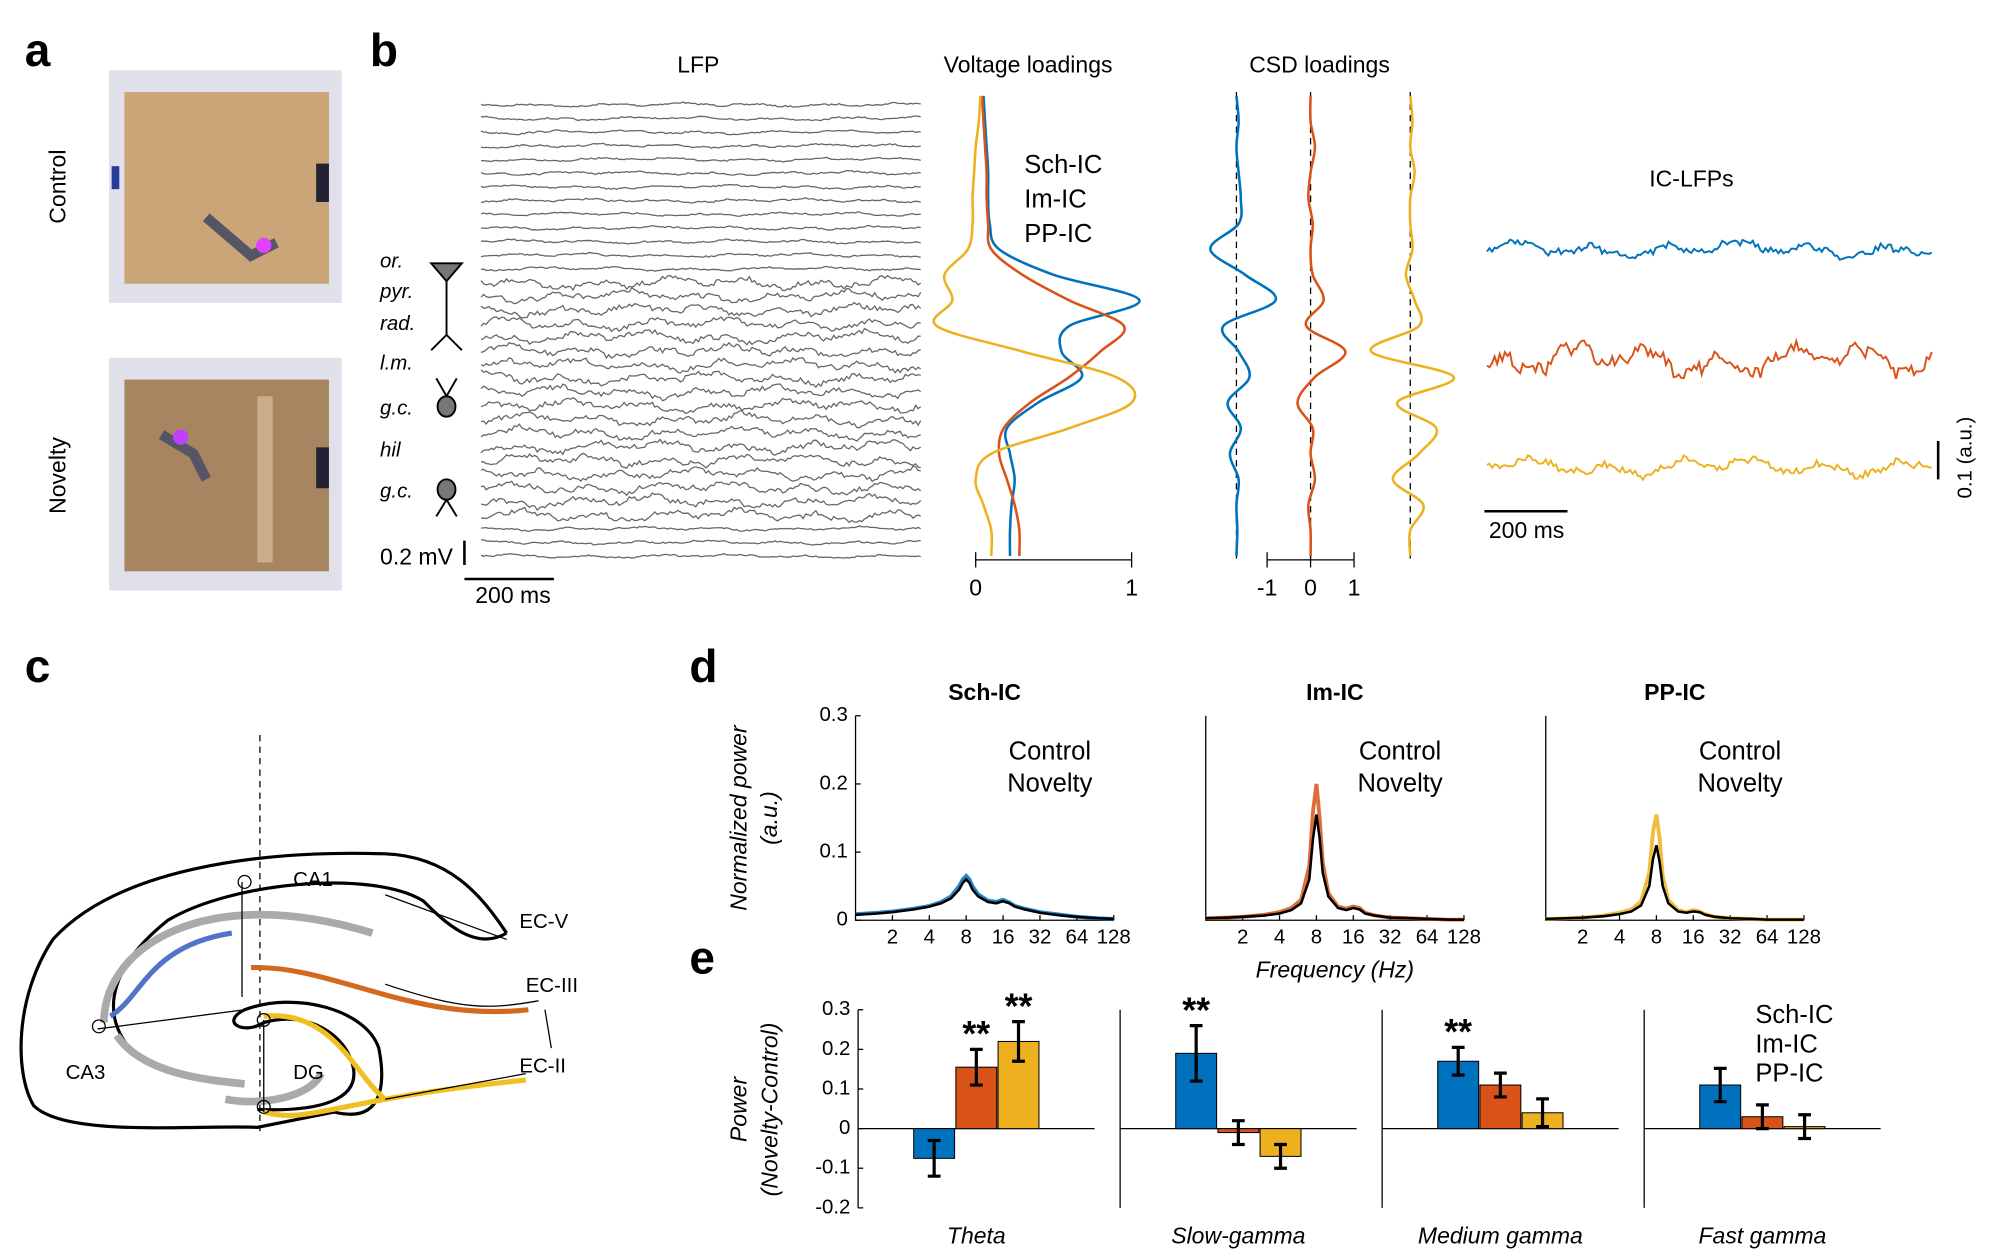 The image size is (1991, 1259). What do you see at coordinates (446, 389) in the screenshot?
I see `neuron-icons` at bounding box center [446, 389].